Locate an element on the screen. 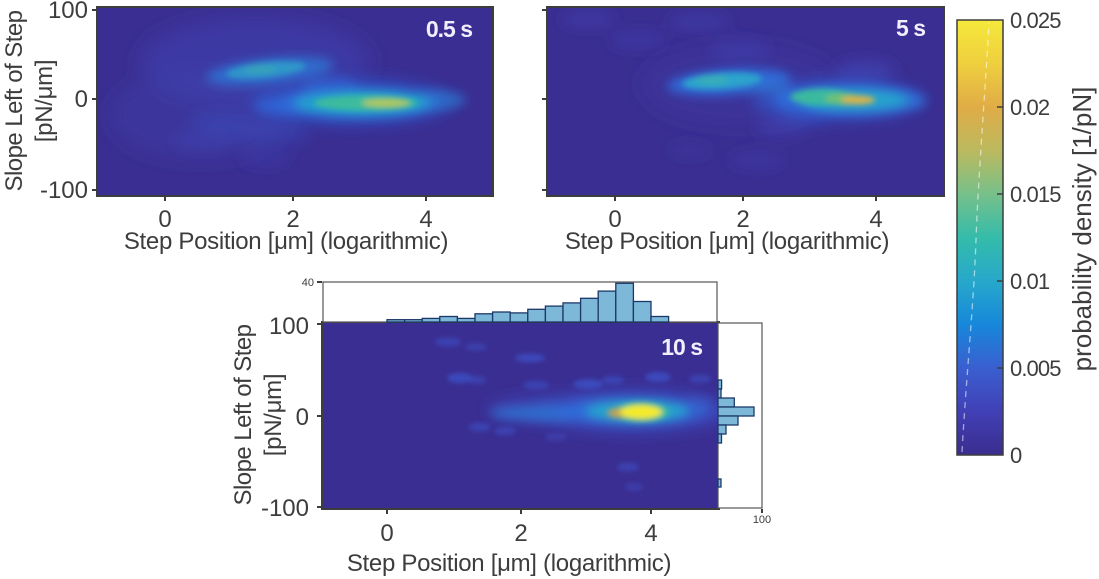 The height and width of the screenshot is (579, 1099). svg-text: 40 is located at coordinates (308, 283).